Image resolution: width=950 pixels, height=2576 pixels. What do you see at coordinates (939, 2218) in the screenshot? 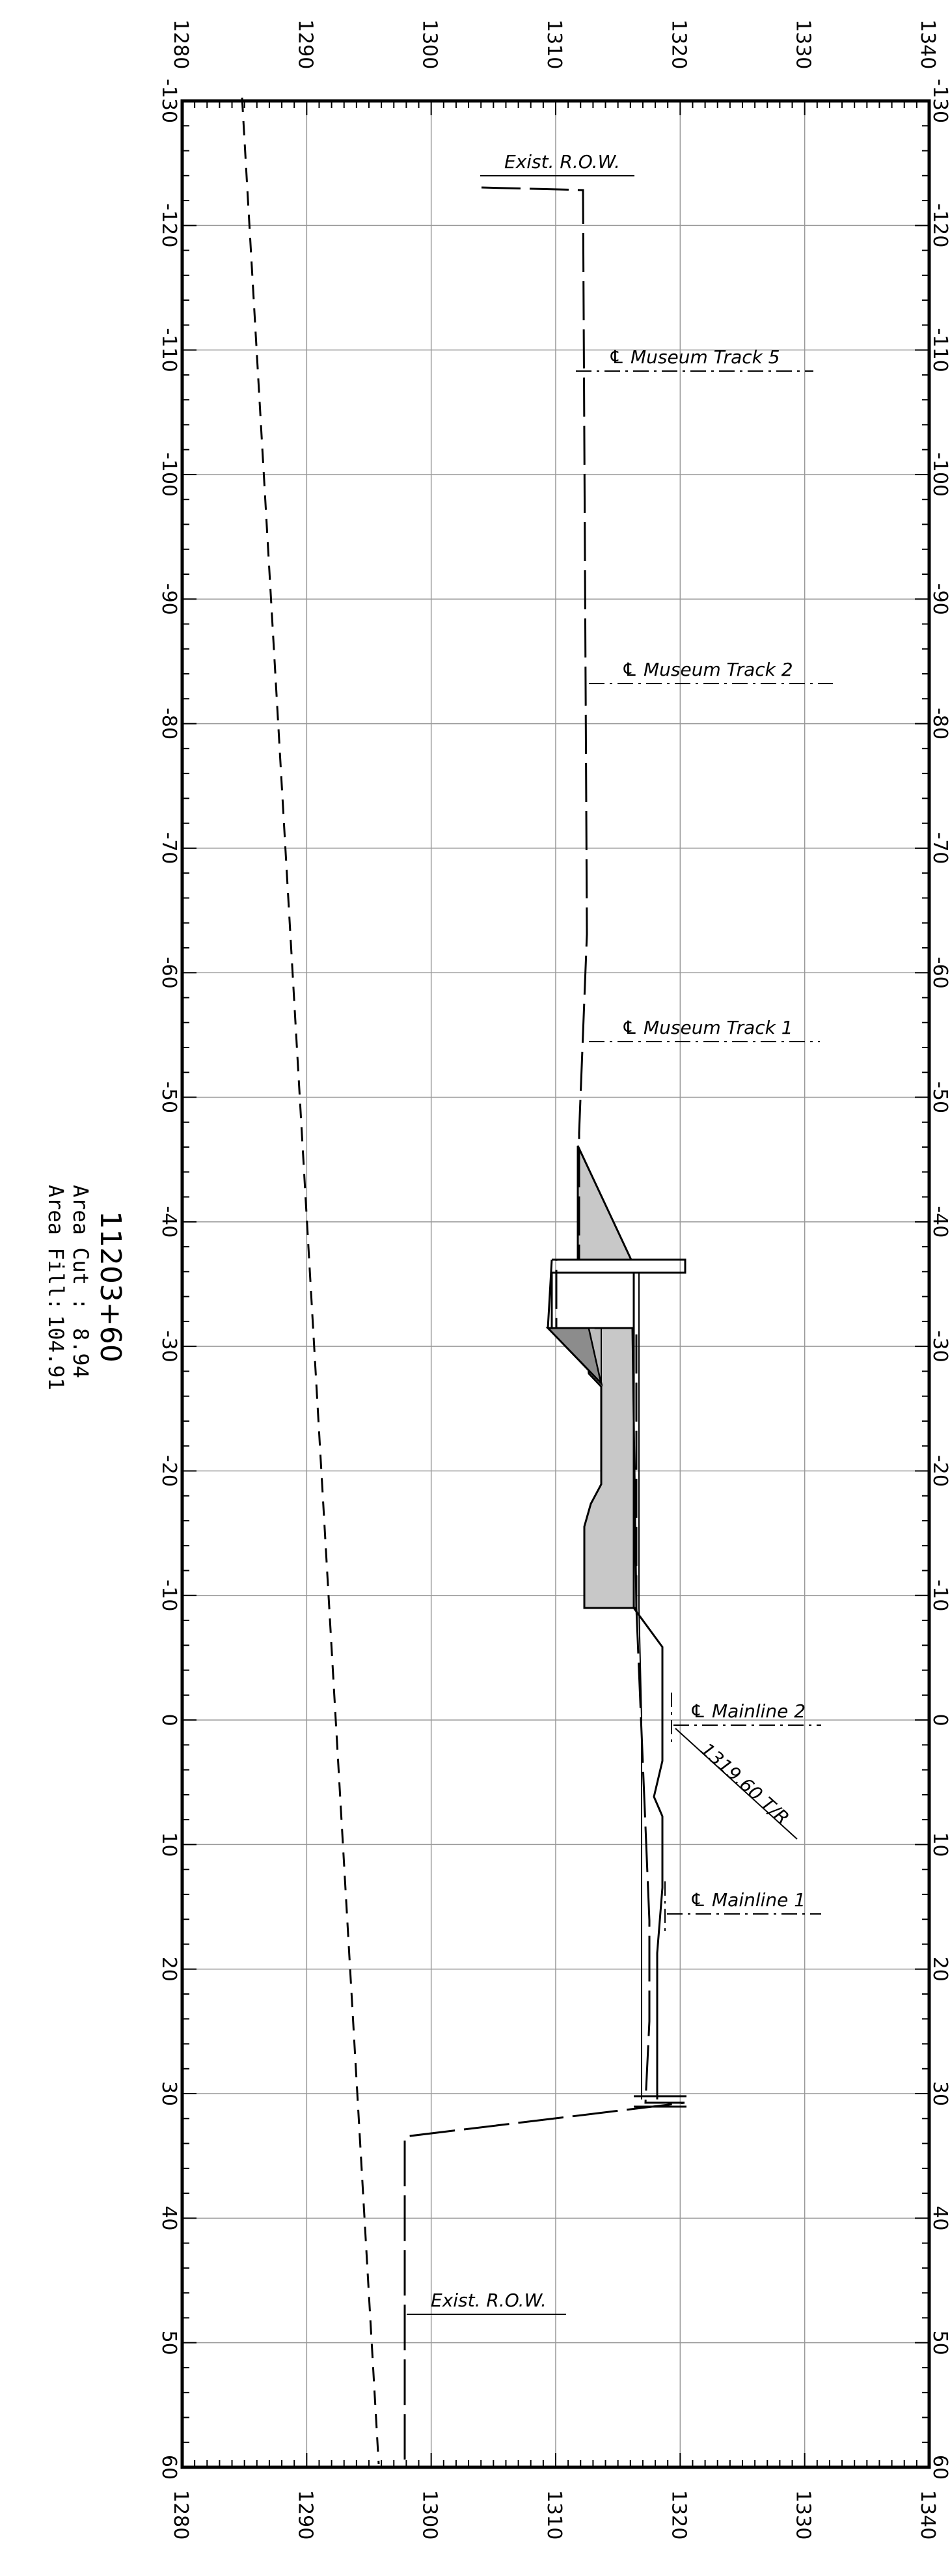
I see `offset-tick-label-right: 40` at bounding box center [939, 2218].